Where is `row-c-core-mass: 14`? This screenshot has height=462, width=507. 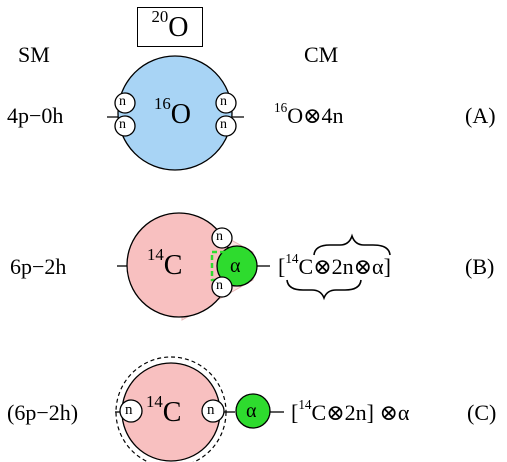
row-c-core-mass: 14 is located at coordinates (154, 401).